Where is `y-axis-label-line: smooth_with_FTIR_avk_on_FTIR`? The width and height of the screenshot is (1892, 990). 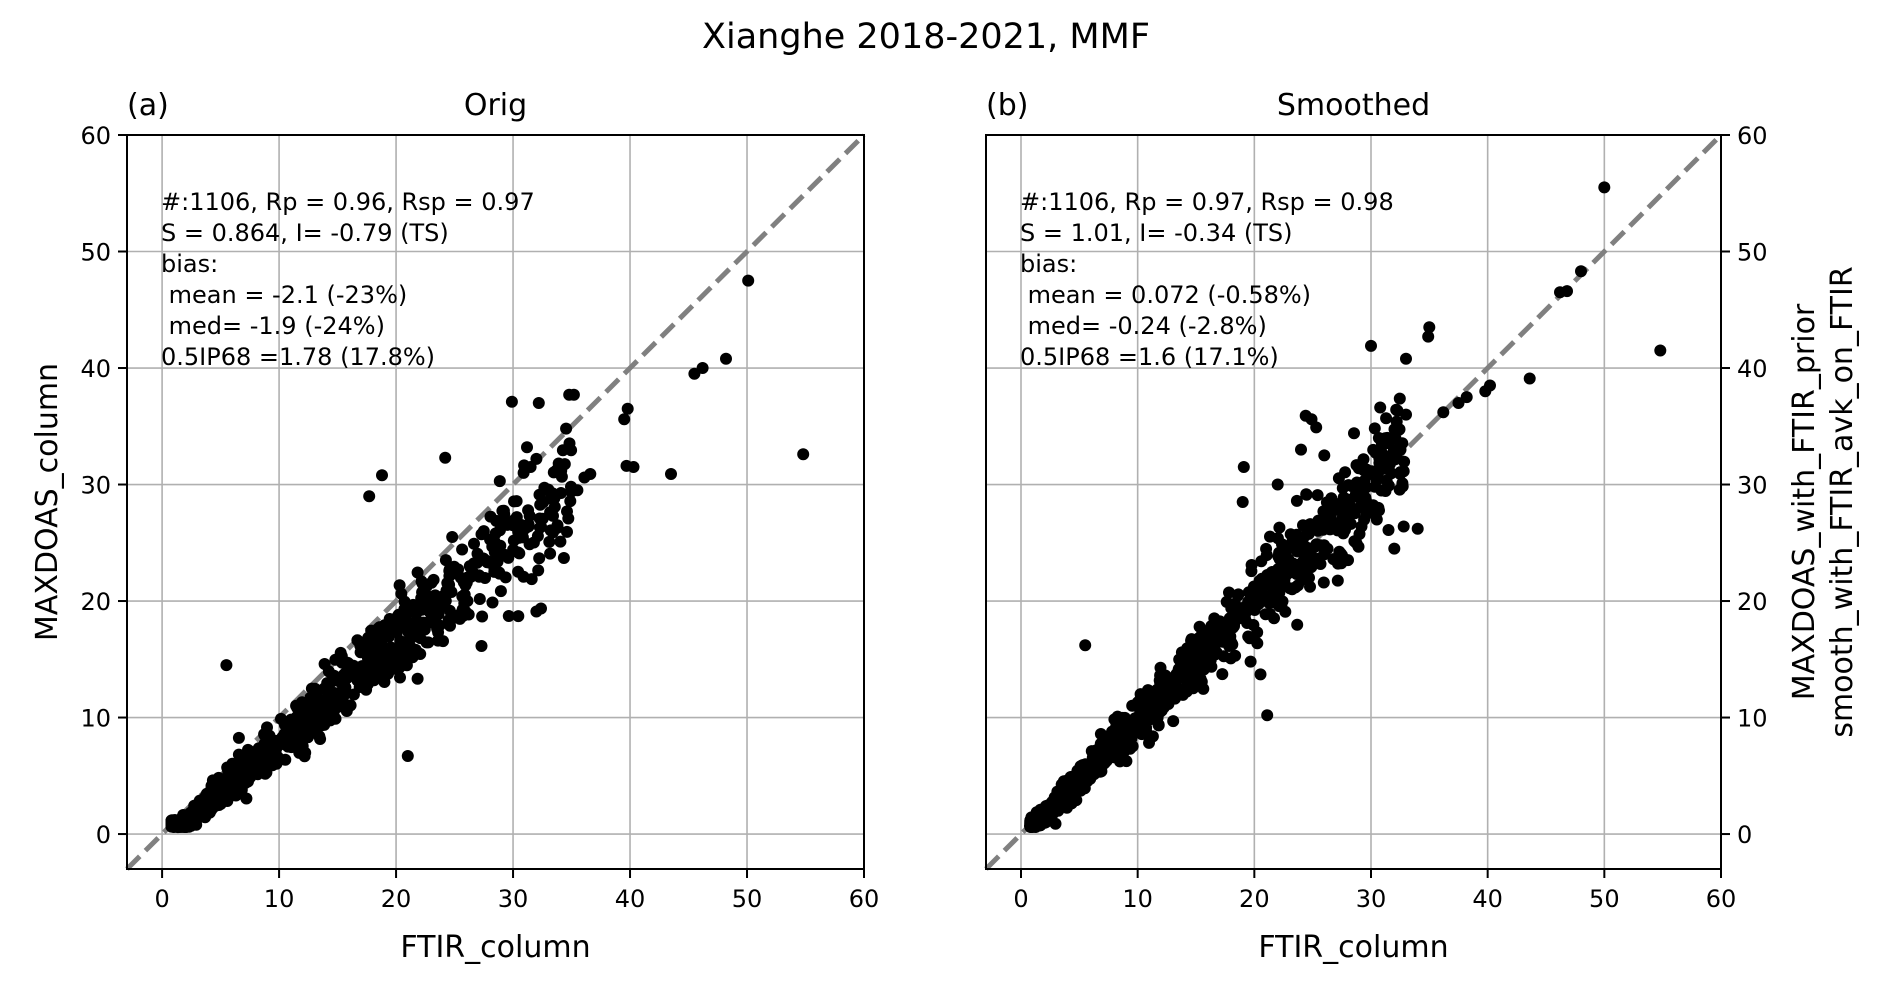
y-axis-label-line: smooth_with_FTIR_avk_on_FTIR is located at coordinates (1842, 501).